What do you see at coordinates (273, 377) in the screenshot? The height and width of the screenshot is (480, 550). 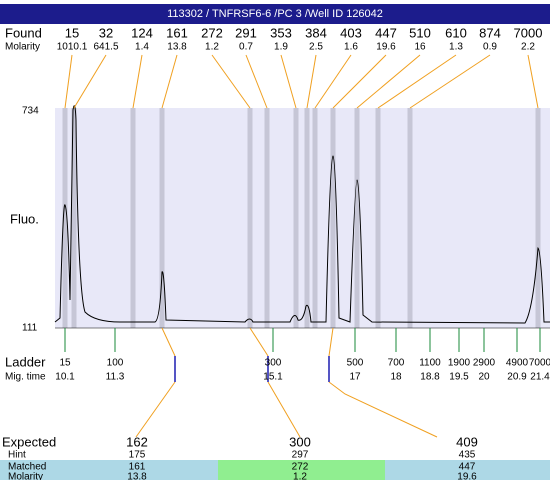 I see `mig-time-value: 15.1` at bounding box center [273, 377].